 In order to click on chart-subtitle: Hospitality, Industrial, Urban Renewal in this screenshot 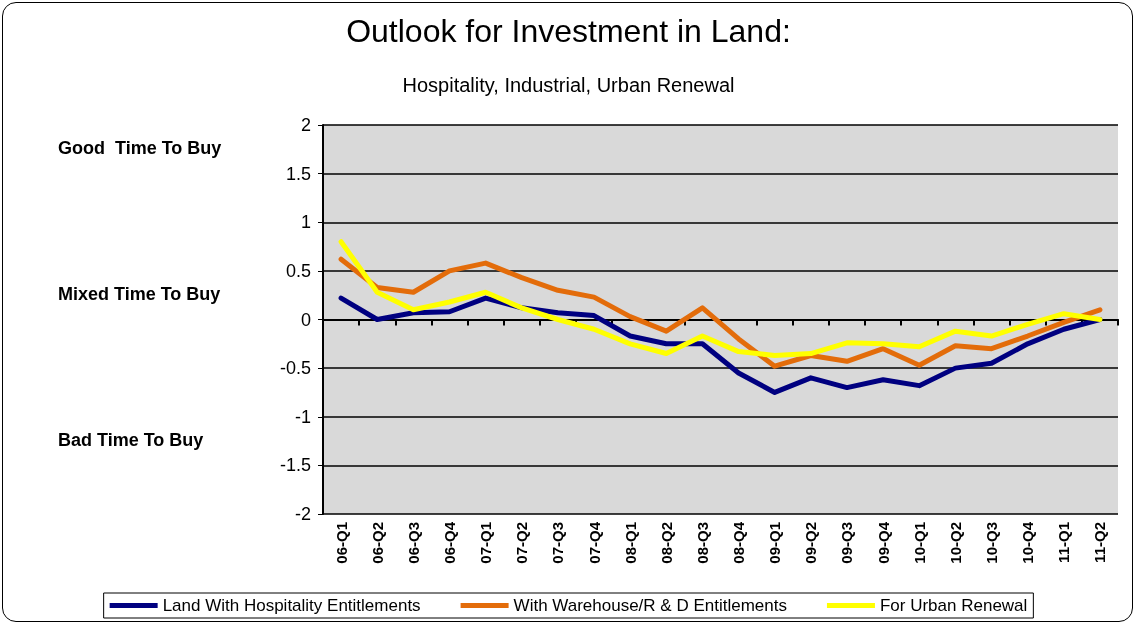, I will do `click(568, 85)`.